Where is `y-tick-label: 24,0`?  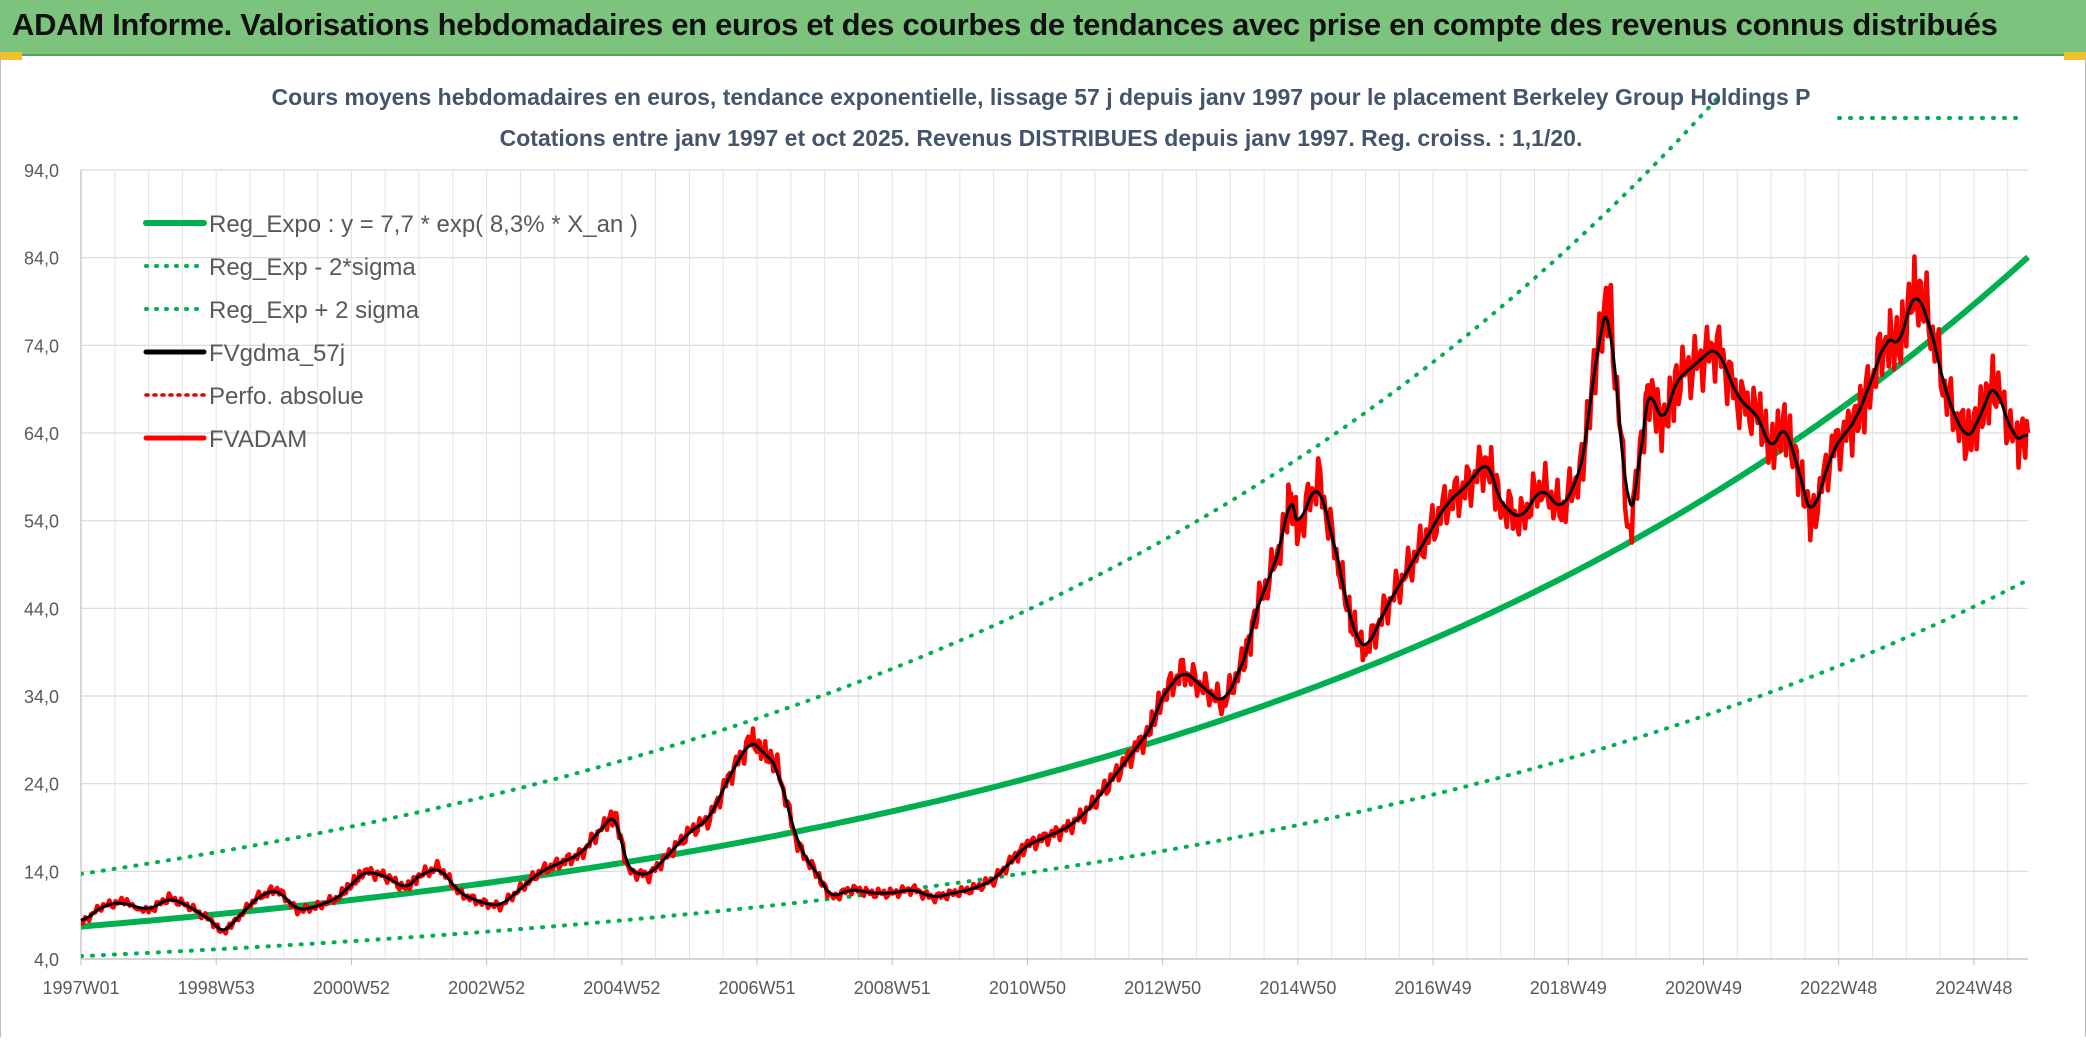 y-tick-label: 24,0 is located at coordinates (41, 785).